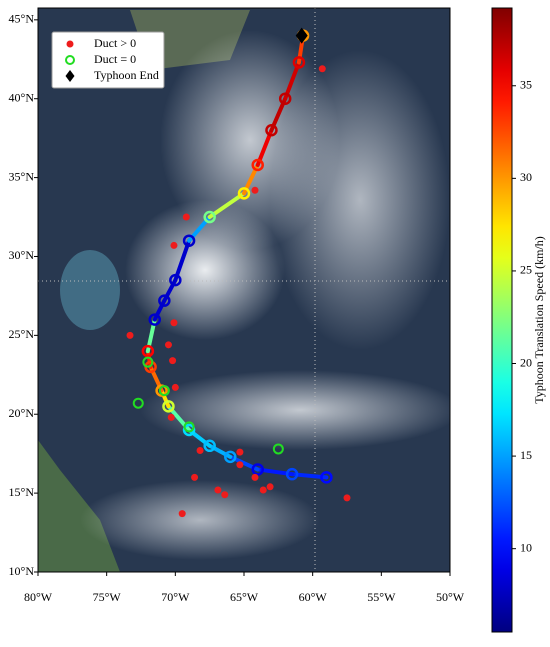 This screenshot has height=647, width=550. I want to click on y-tick-label: 20°N, so click(22, 413).